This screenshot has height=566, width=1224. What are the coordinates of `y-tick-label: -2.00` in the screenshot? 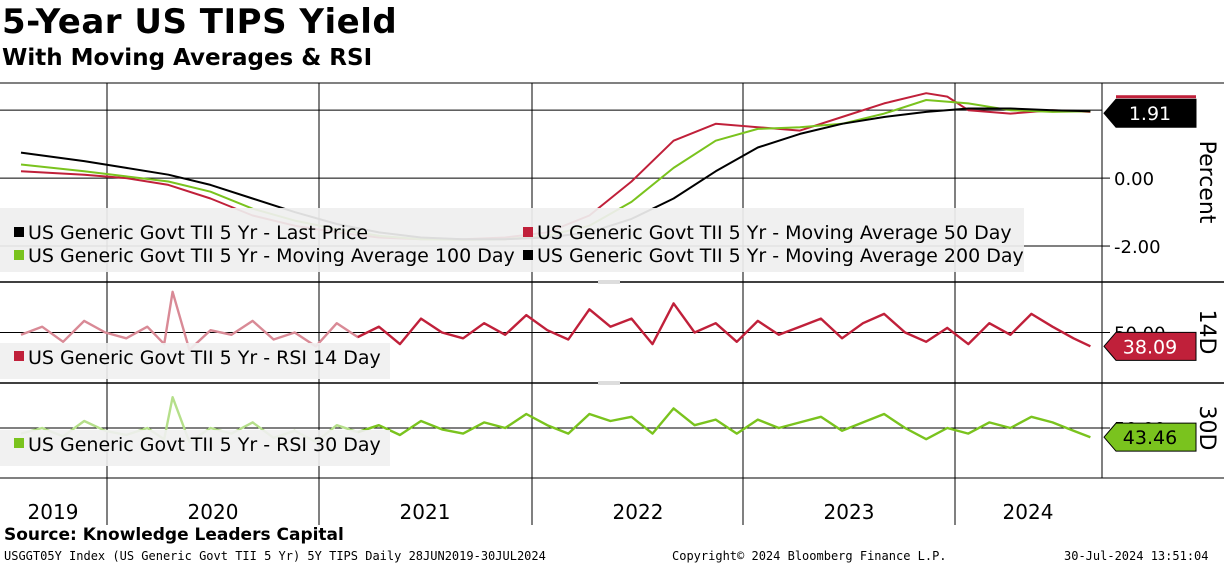 It's located at (1137, 247).